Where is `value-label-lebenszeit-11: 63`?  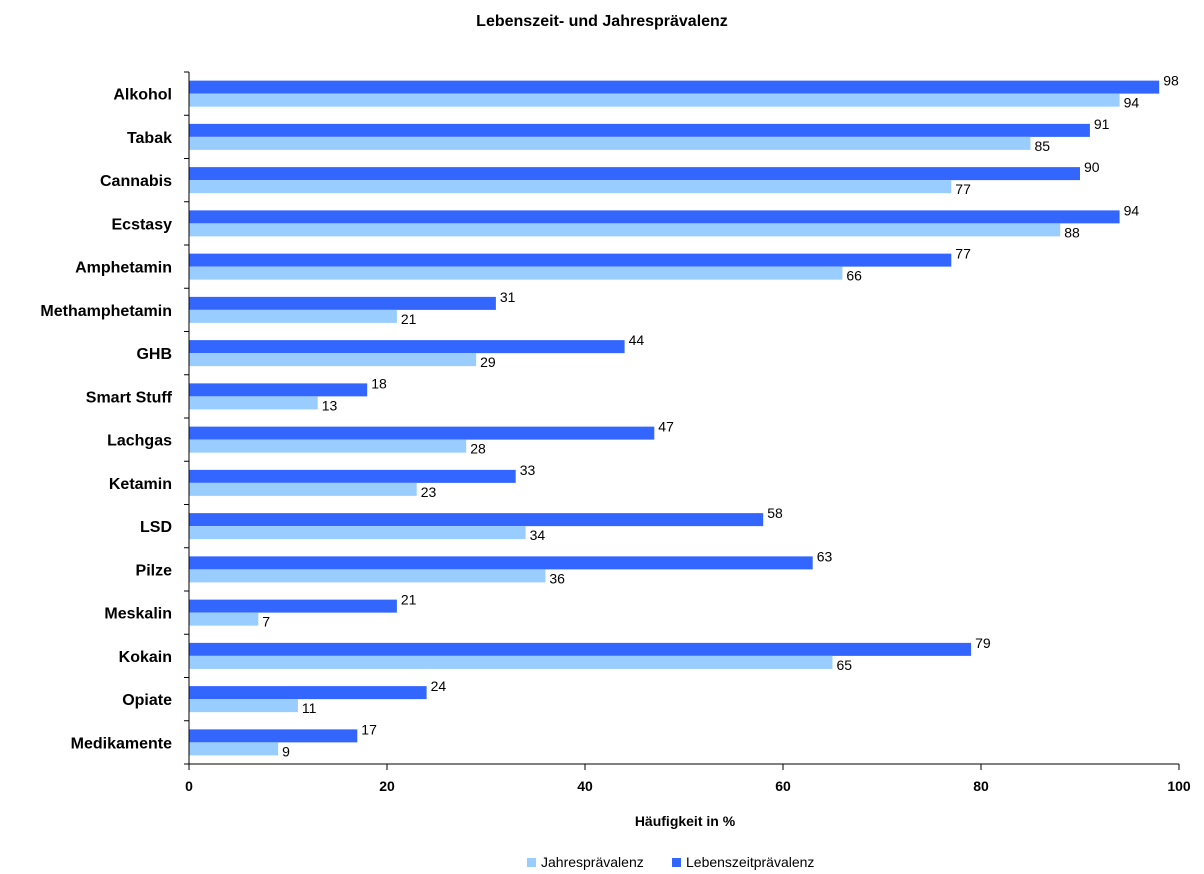
value-label-lebenszeit-11: 63 is located at coordinates (825, 556).